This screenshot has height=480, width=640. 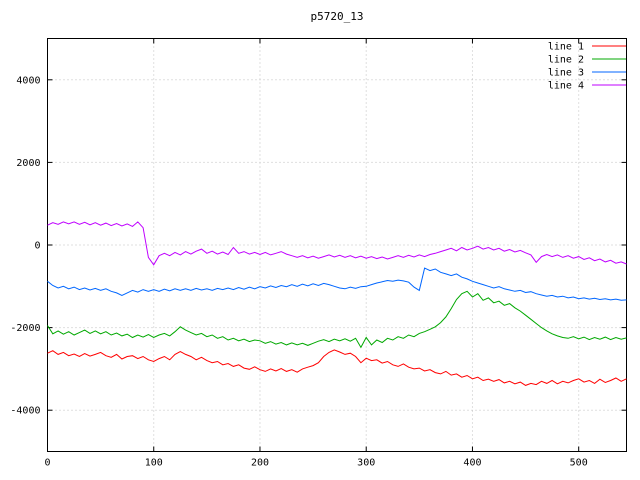 What do you see at coordinates (566, 73) in the screenshot?
I see `legend-label: line 3` at bounding box center [566, 73].